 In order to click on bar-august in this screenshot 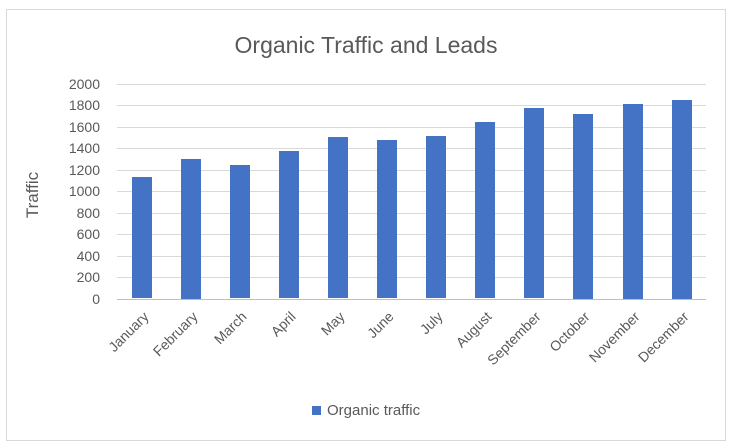, I will do `click(485, 210)`.